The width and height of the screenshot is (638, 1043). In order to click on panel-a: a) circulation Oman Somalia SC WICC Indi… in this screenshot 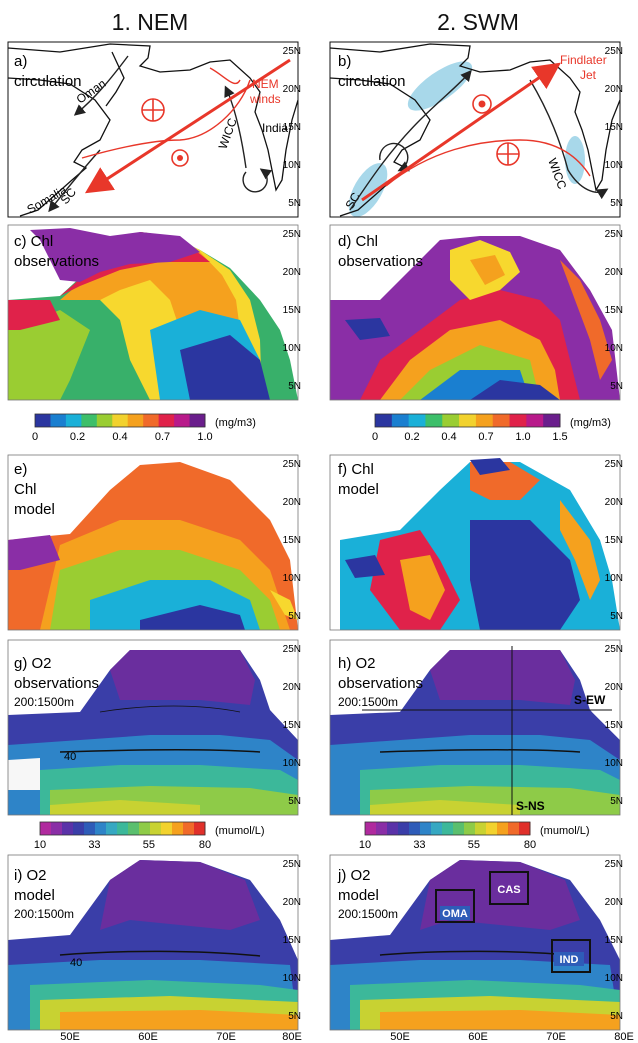, I will do `click(153, 129)`.